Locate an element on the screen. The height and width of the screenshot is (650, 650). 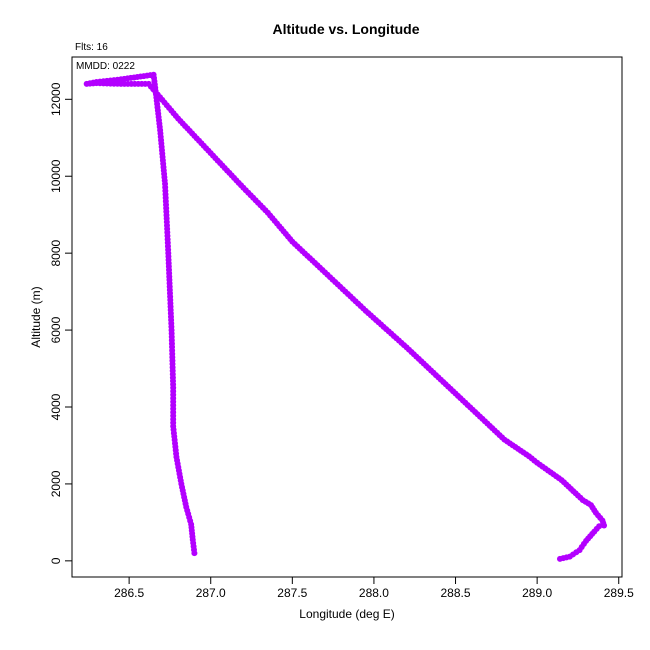
x-tick-label: 286.5 is located at coordinates (129, 593).